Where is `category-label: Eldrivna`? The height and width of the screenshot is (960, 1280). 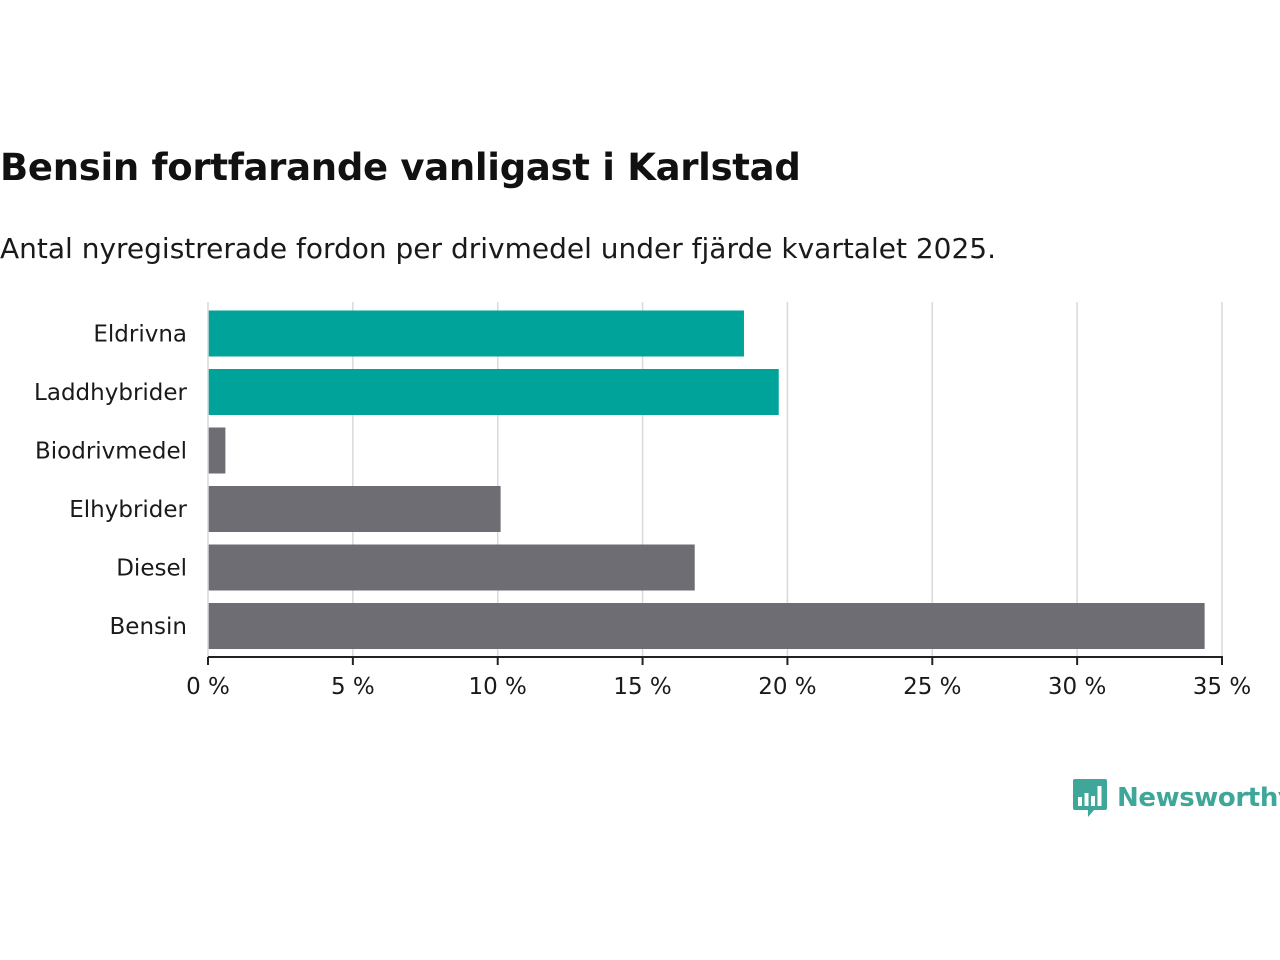 category-label: Eldrivna is located at coordinates (140, 335).